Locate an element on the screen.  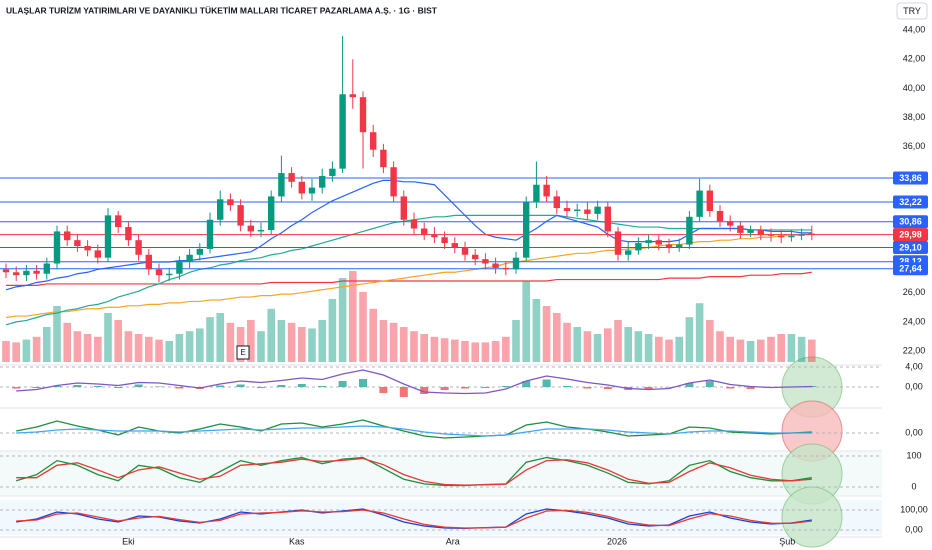
event-box is located at coordinates (243, 352).